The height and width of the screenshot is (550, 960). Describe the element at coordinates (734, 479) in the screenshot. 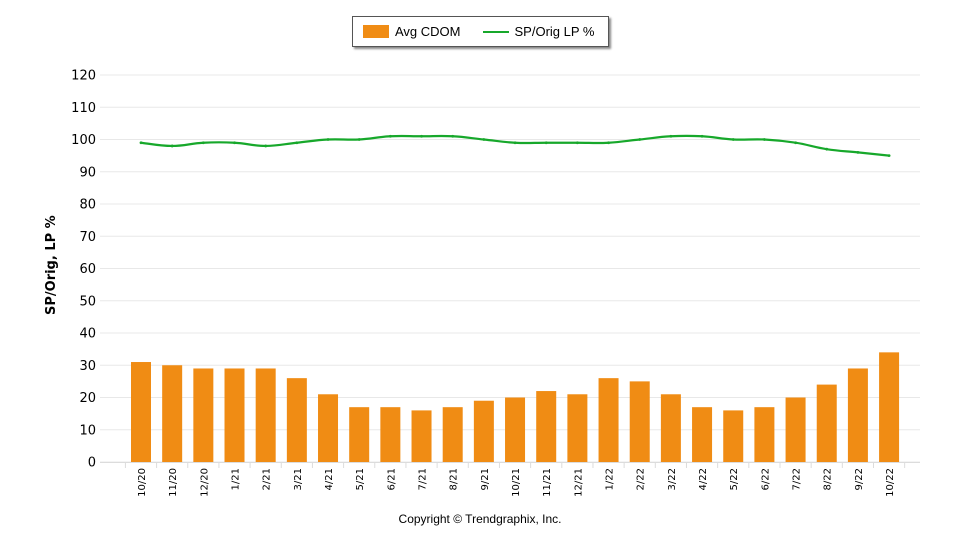

I see `x-tick-label: 5/22` at that location.